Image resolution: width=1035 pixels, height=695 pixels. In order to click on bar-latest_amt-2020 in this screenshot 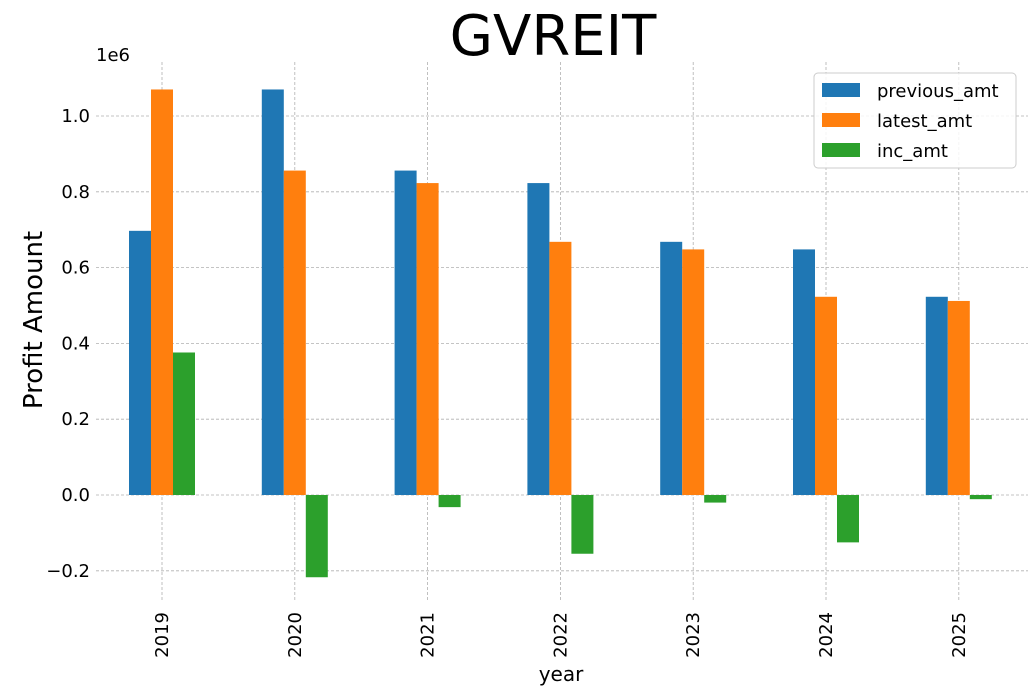, I will do `click(294, 333)`.